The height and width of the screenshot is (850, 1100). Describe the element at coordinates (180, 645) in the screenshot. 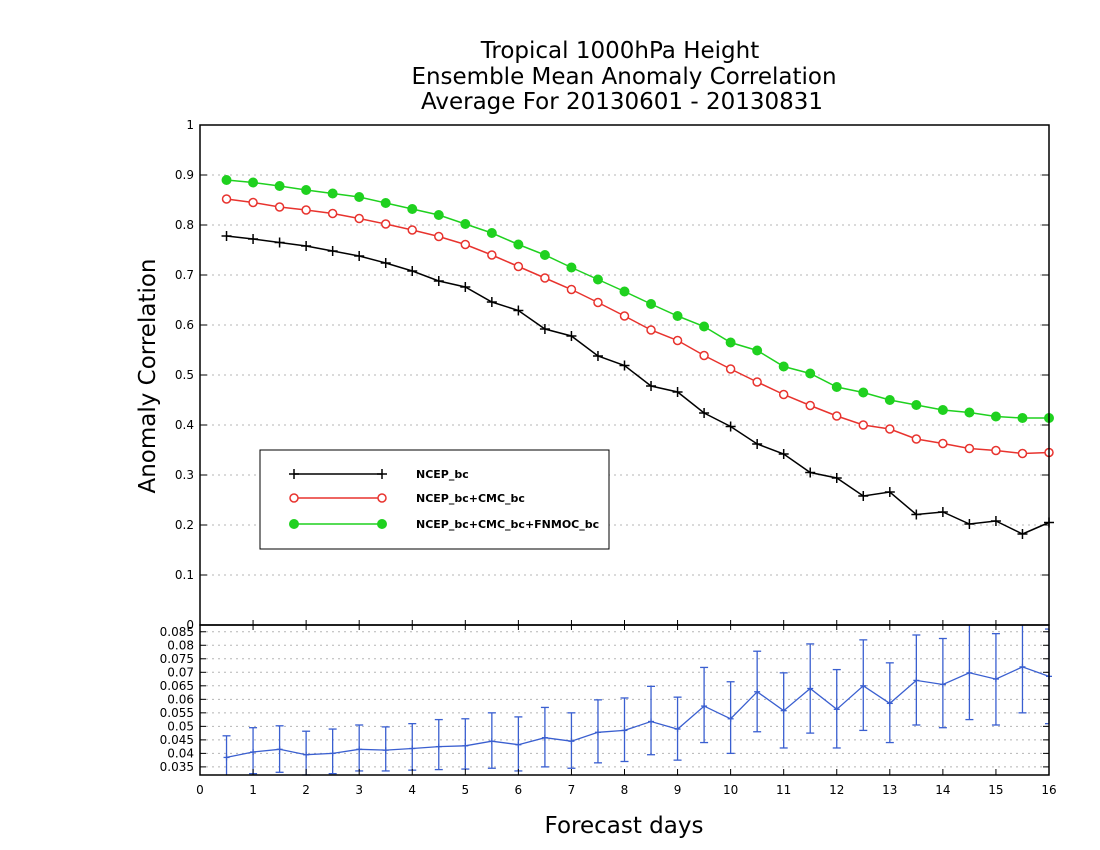

I see `y-tick-label: 0.08` at that location.